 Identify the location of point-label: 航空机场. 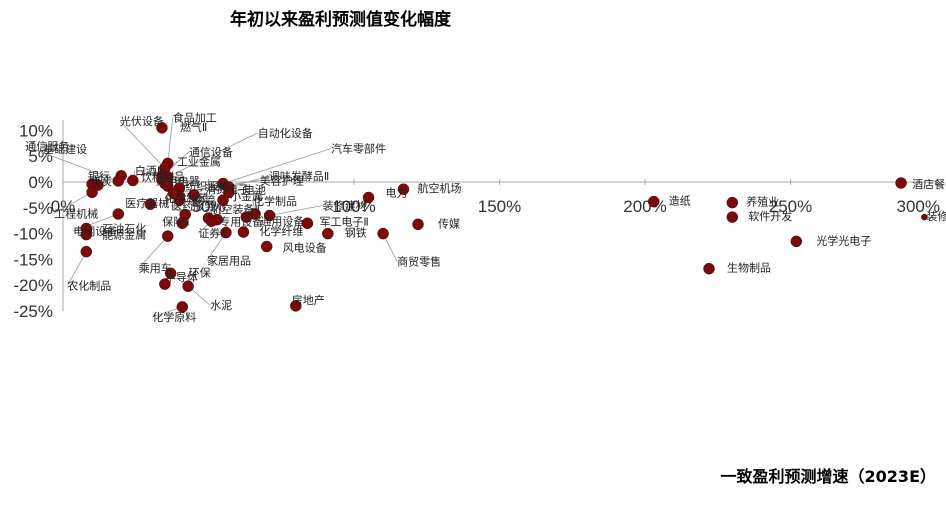
(439, 188).